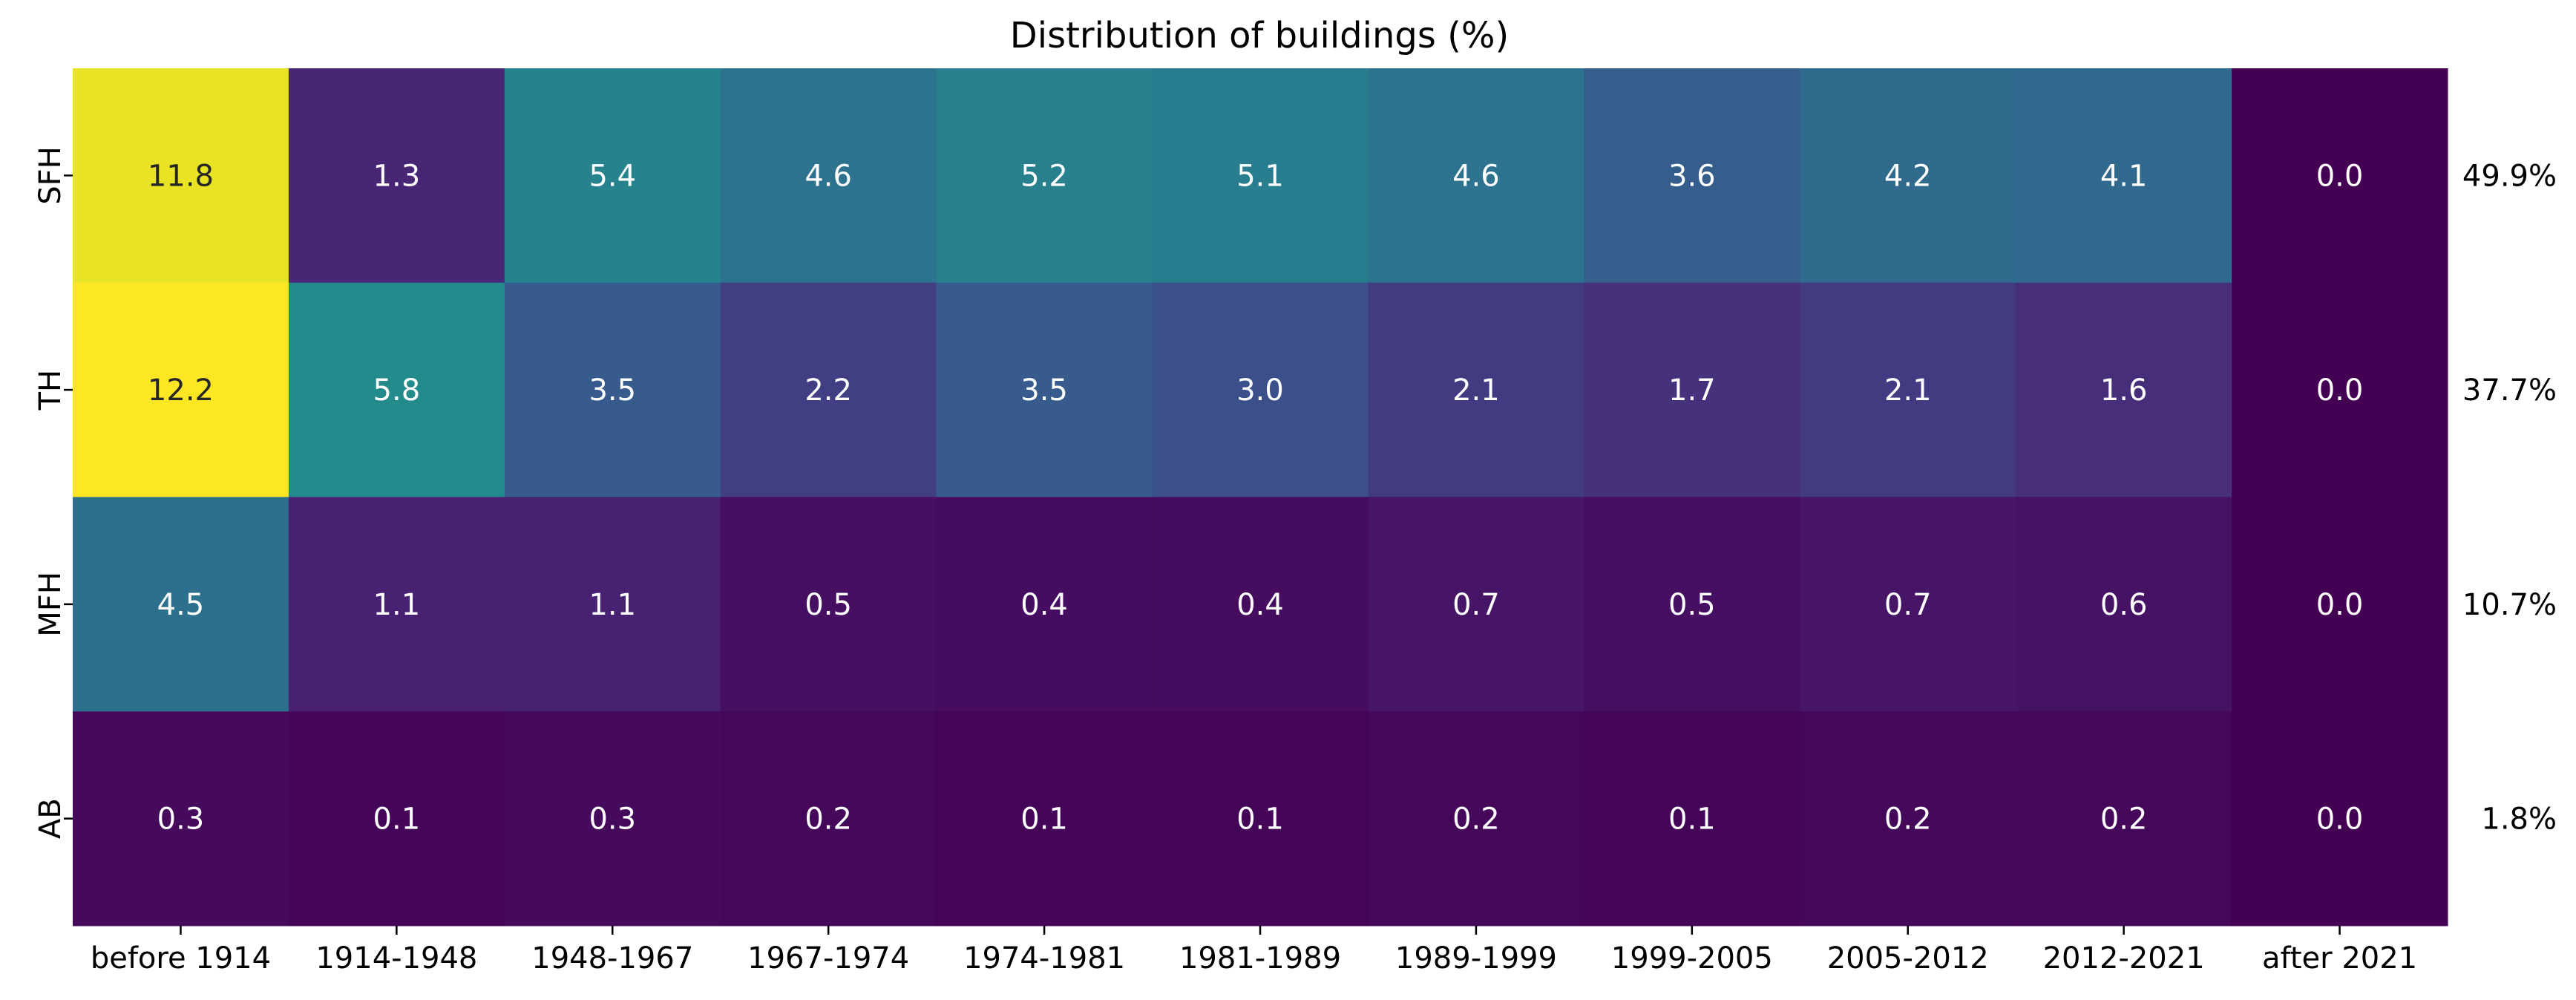 Image resolution: width=2576 pixels, height=1000 pixels. I want to click on chart-title: Distribution of buildings (%), so click(1259, 35).